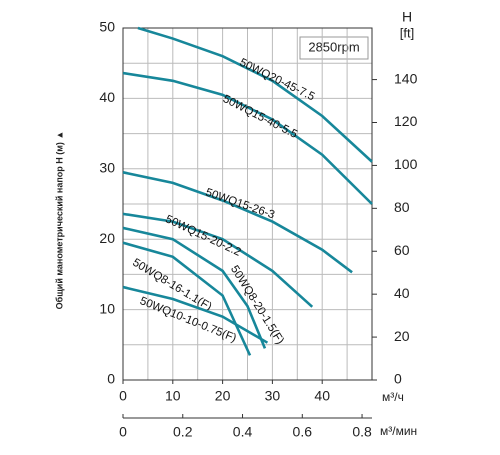 The width and height of the screenshot is (500, 455). What do you see at coordinates (202, 235) in the screenshot?
I see `curve-label: 50WQ15-20-2.2` at bounding box center [202, 235].